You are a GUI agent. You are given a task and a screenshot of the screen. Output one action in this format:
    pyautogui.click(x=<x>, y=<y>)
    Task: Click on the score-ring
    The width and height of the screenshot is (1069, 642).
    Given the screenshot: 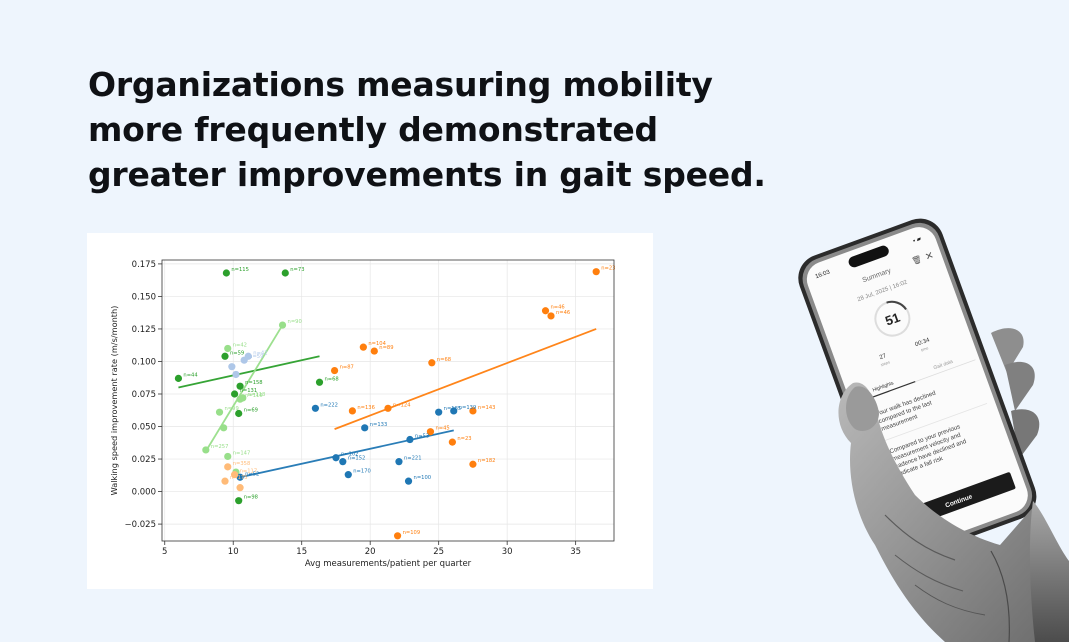 What is the action you would take?
    pyautogui.click(x=892, y=318)
    